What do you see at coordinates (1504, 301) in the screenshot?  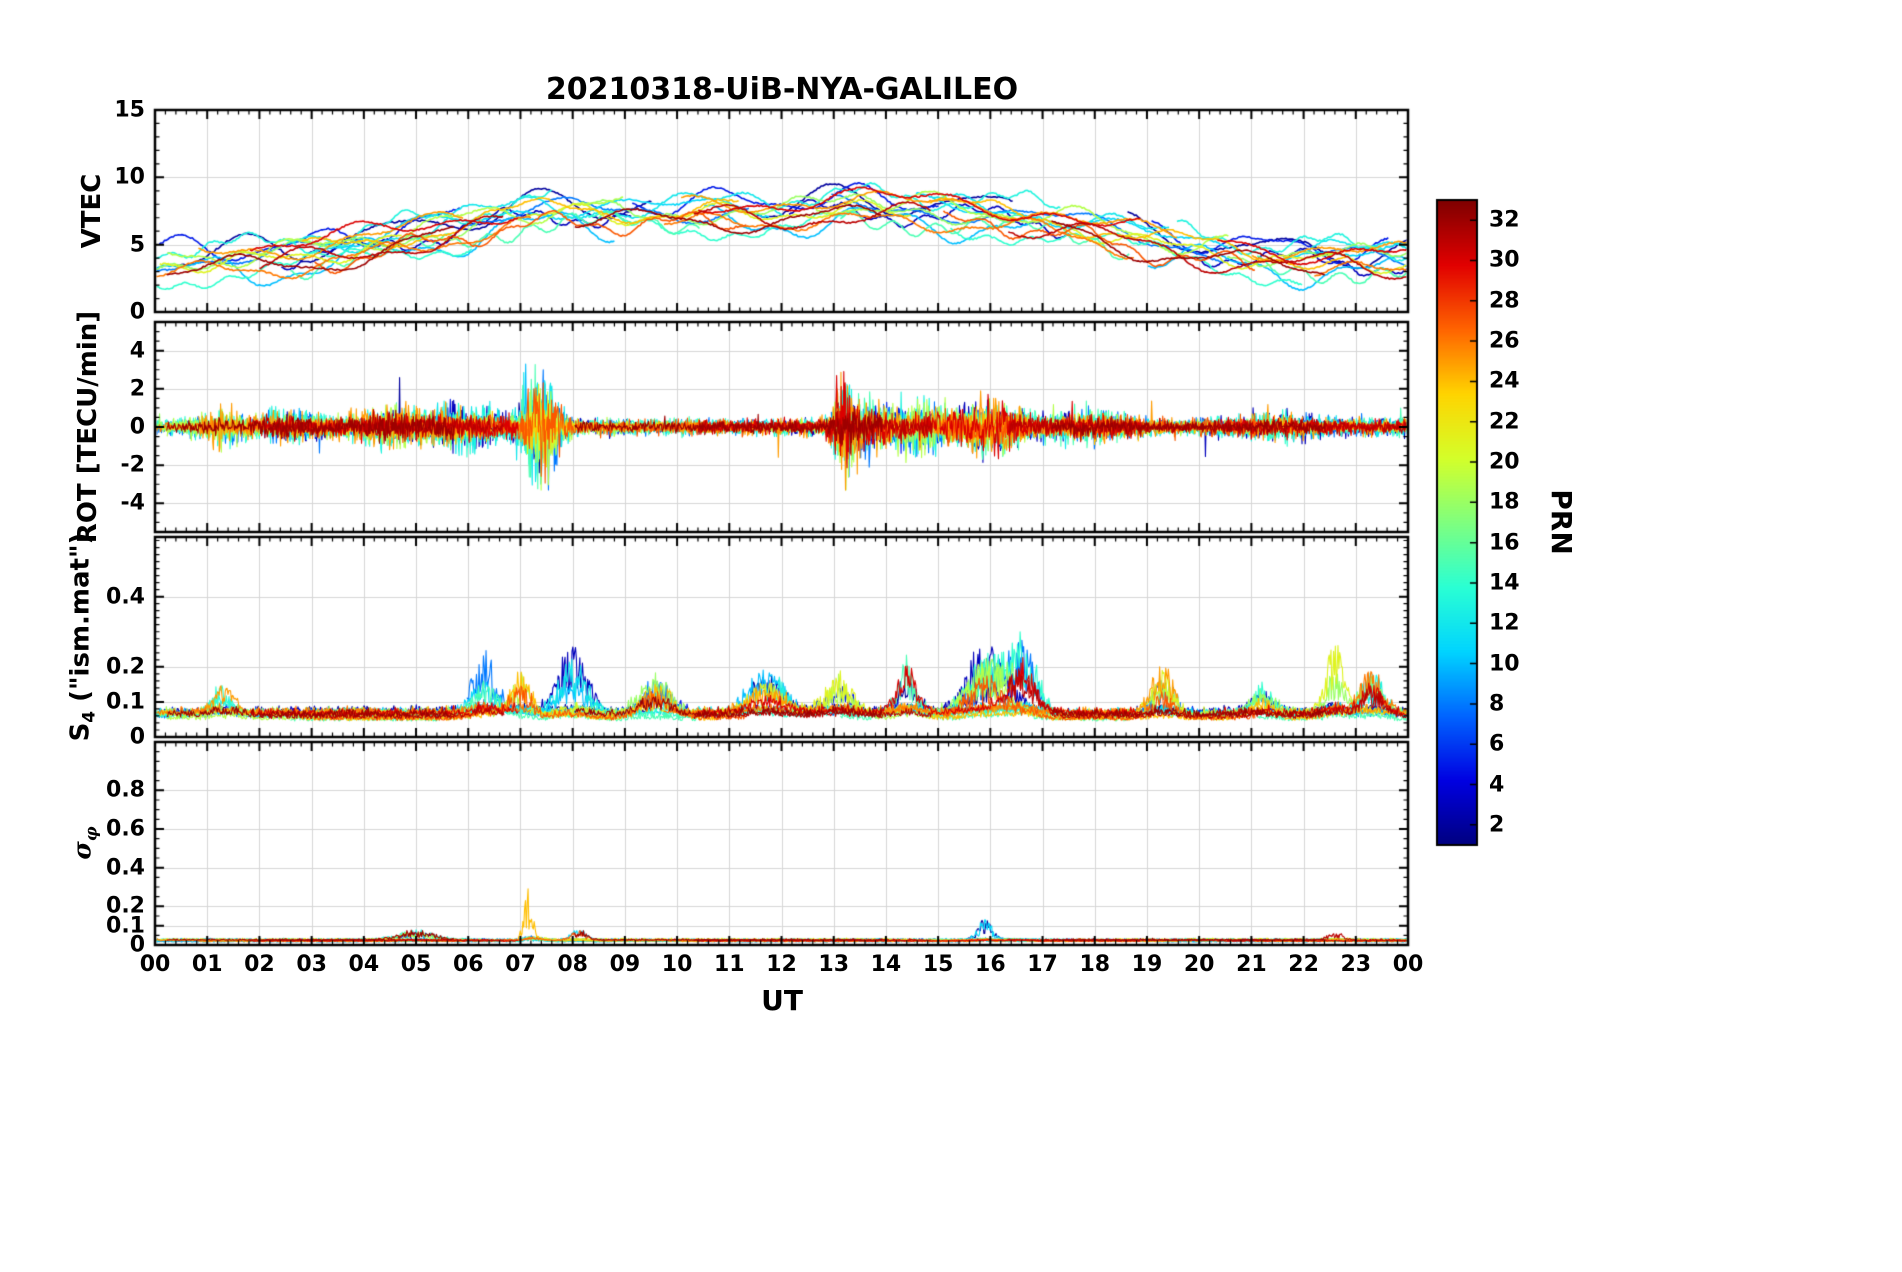 I see `colorbar-tick-label: 28` at bounding box center [1504, 301].